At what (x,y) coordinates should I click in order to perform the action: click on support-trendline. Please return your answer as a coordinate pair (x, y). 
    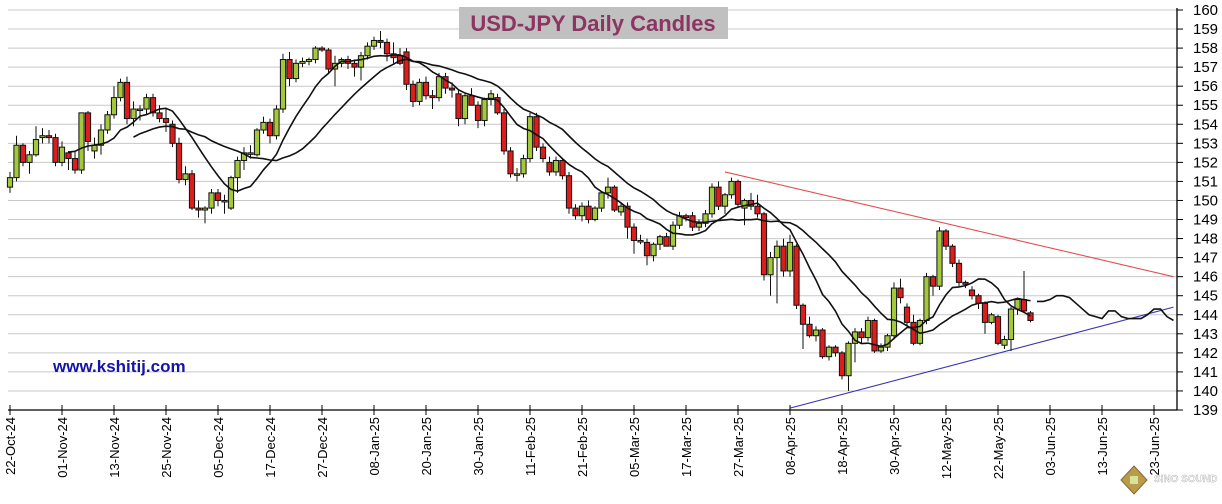
    Looking at the image, I should click on (981, 357).